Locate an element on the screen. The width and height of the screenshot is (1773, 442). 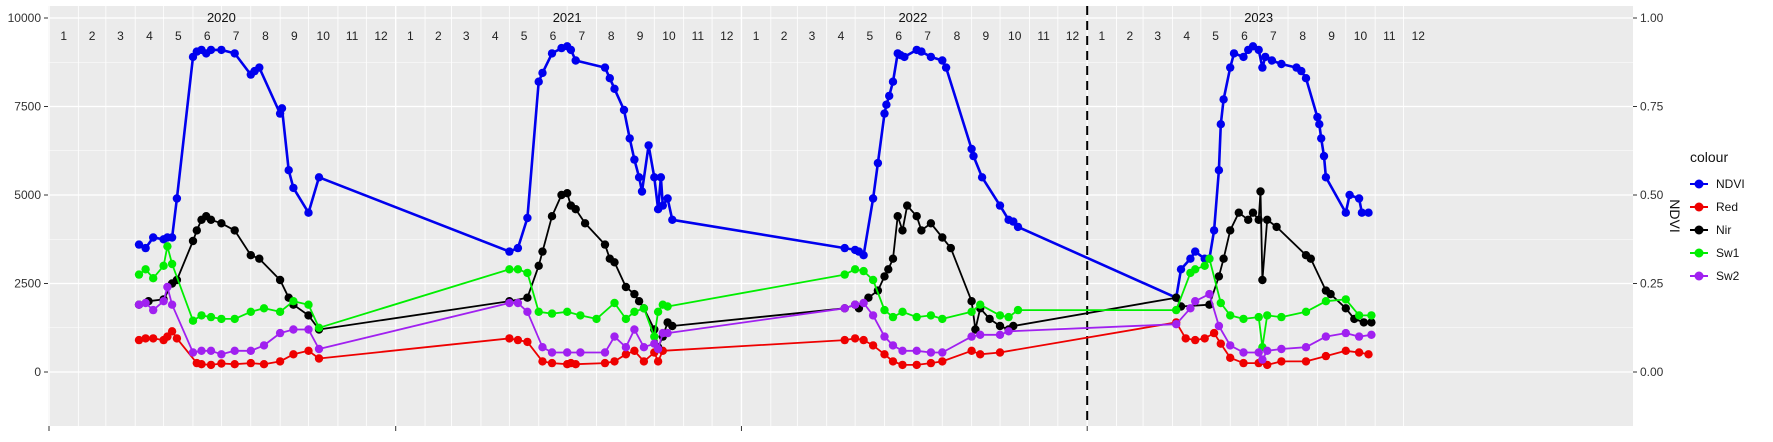
legend-label: Nir is located at coordinates (1723, 230).